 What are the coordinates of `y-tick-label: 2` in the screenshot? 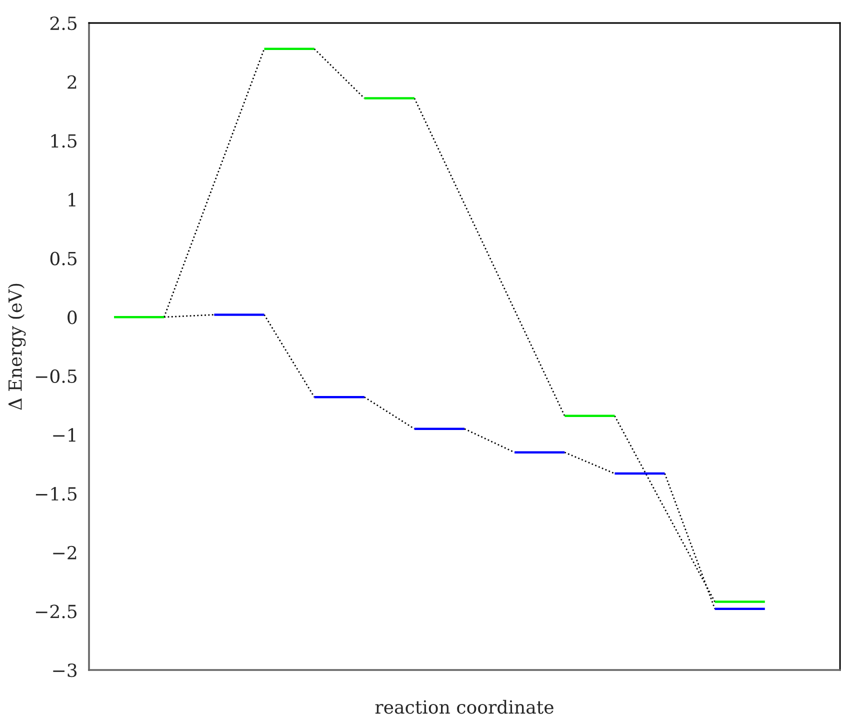 It's located at (72, 82).